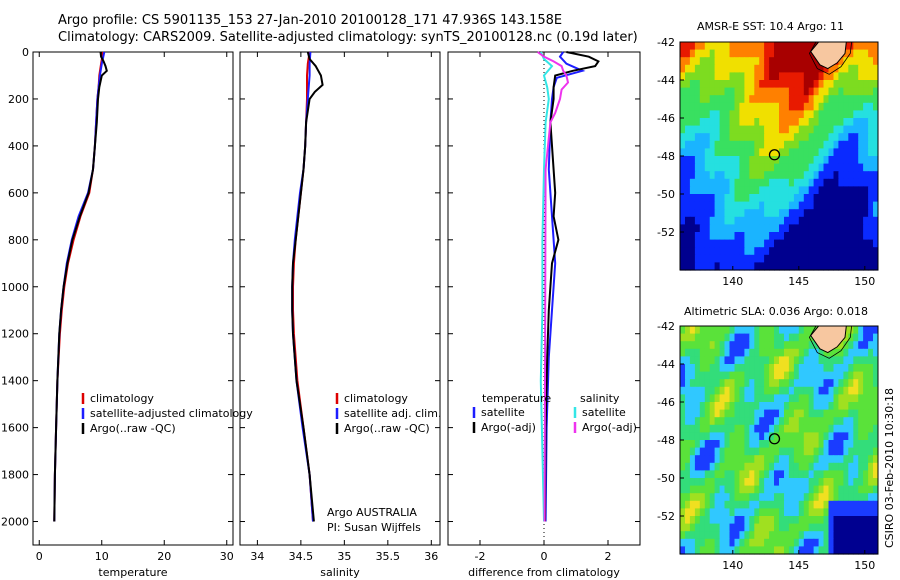 This screenshot has width=900, height=580. Describe the element at coordinates (164, 556) in the screenshot. I see `x-tick-label: 20` at that location.